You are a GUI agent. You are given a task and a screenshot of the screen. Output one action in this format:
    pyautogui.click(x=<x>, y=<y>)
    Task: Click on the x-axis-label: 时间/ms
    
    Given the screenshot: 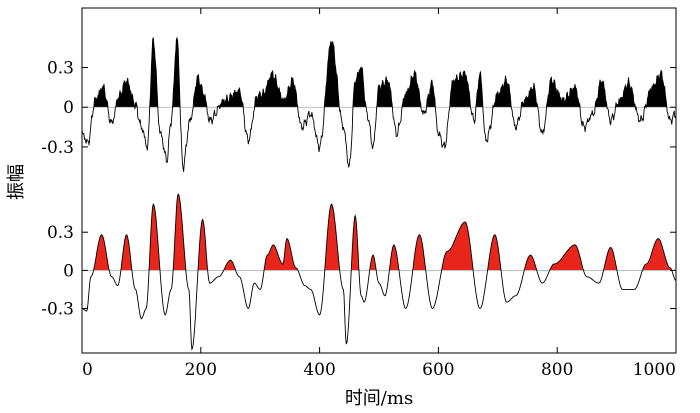 What is the action you would take?
    pyautogui.click(x=379, y=398)
    